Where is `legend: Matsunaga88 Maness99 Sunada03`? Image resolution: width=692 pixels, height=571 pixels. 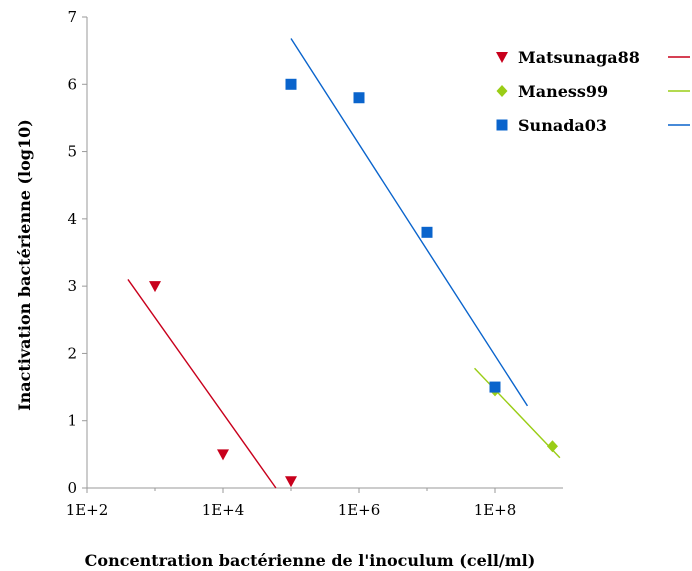
legend: Matsunaga88 Maness99 Sunada03 is located at coordinates (593, 91).